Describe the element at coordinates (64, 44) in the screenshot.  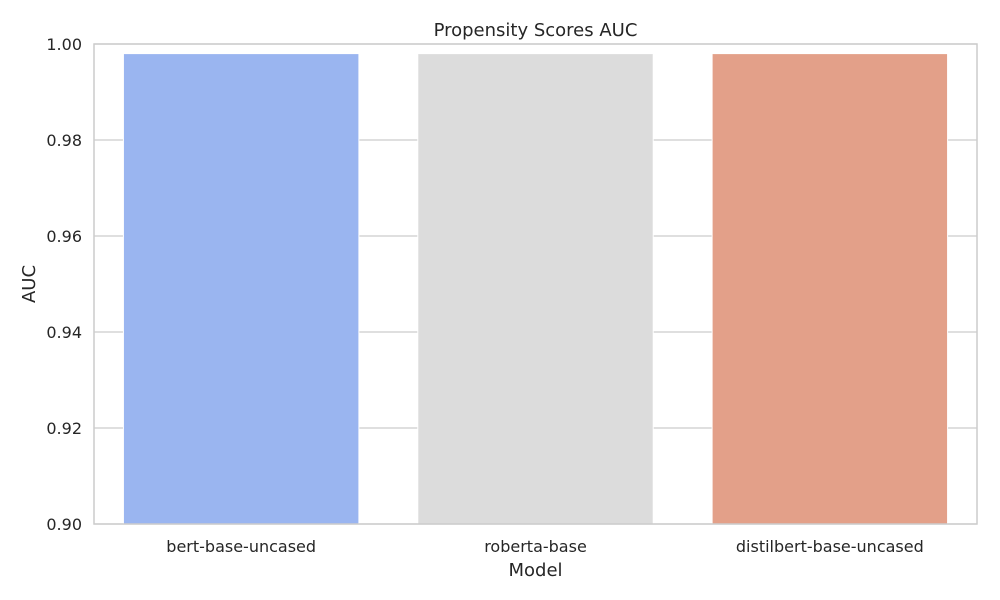
I see `y-tick-label: 1.00` at that location.